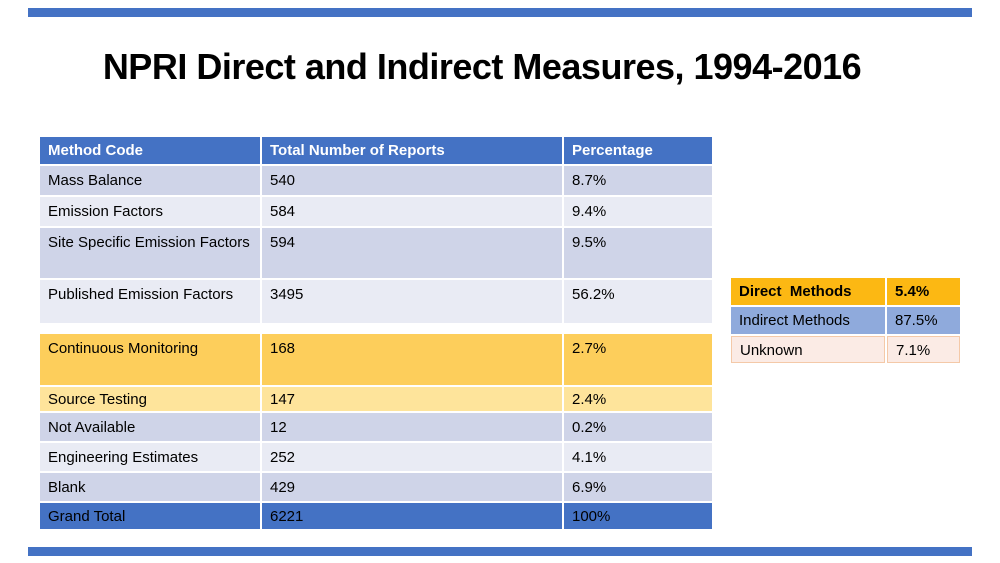 Image resolution: width=1000 pixels, height=563 pixels. What do you see at coordinates (150, 211) in the screenshot?
I see `method-cell: Emission Factors` at bounding box center [150, 211].